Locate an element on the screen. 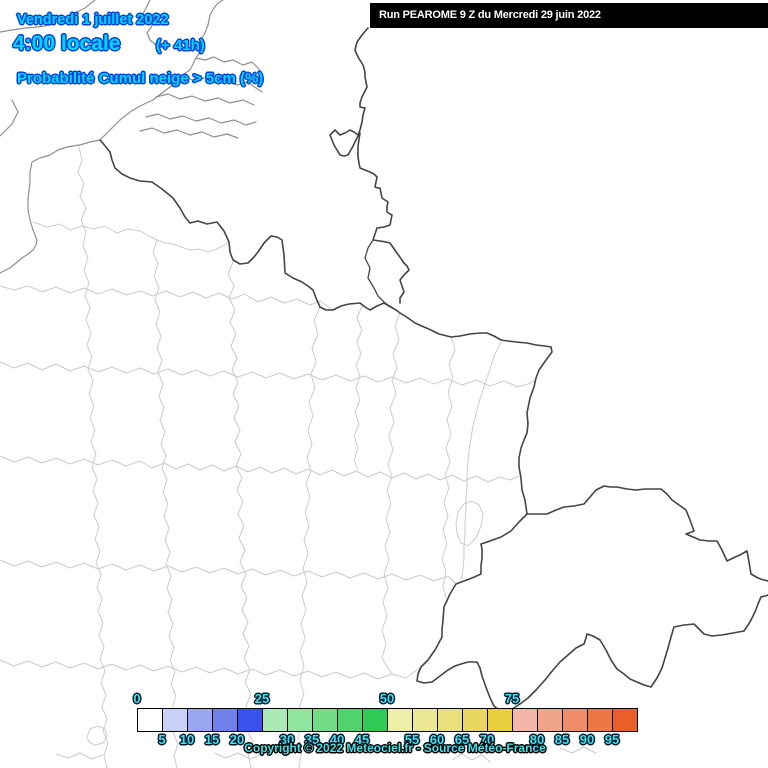  legend-label-55: 55 is located at coordinates (412, 739).